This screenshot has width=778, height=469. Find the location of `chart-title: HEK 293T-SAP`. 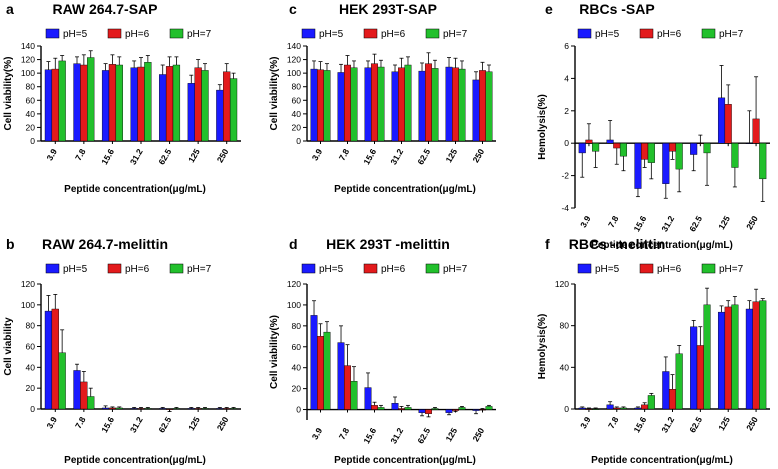

chart-title: HEK 293T-SAP is located at coordinates (388, 9).